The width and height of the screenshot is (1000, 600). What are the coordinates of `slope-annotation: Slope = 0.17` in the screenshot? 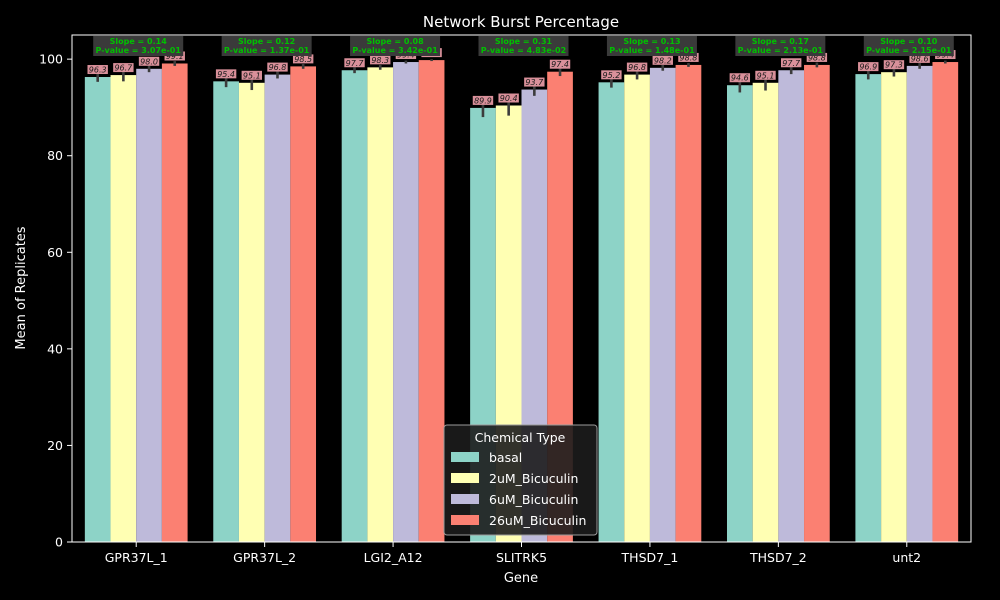 It's located at (780, 41).